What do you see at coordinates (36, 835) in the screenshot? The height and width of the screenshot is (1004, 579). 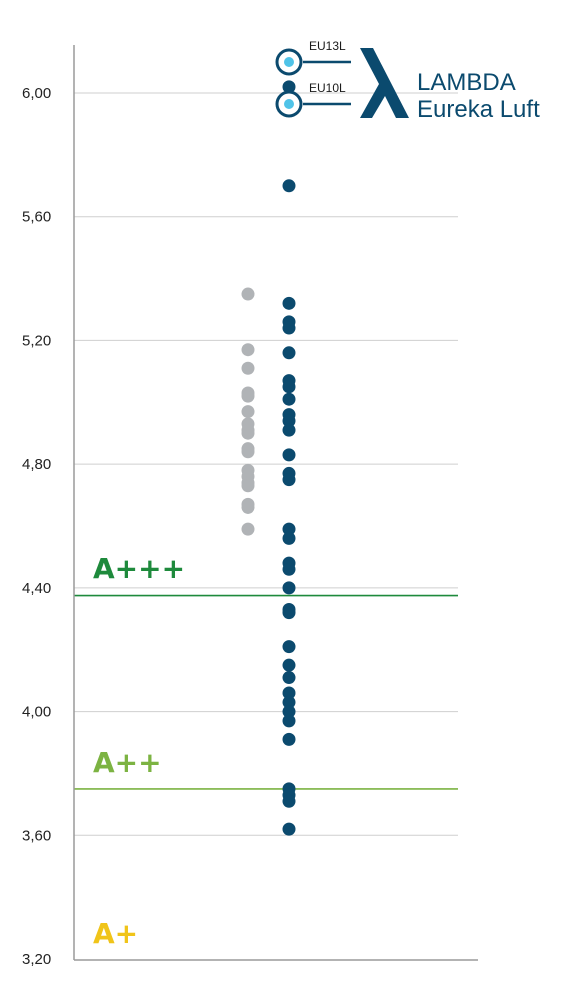 I see `y-tick-label: 3,60` at bounding box center [36, 835].